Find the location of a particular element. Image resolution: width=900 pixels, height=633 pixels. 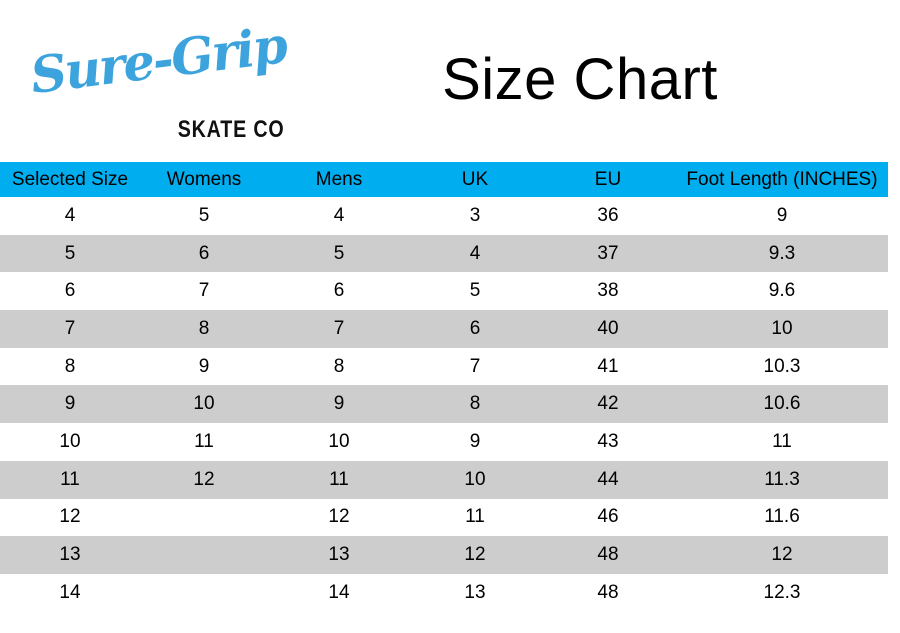

cell-foot-length: 11 is located at coordinates (782, 442).